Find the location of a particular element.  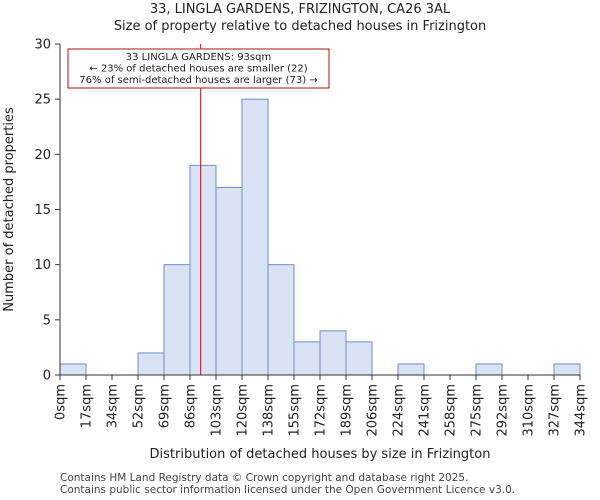

x-tick-label: 258sqm is located at coordinates (451, 410).